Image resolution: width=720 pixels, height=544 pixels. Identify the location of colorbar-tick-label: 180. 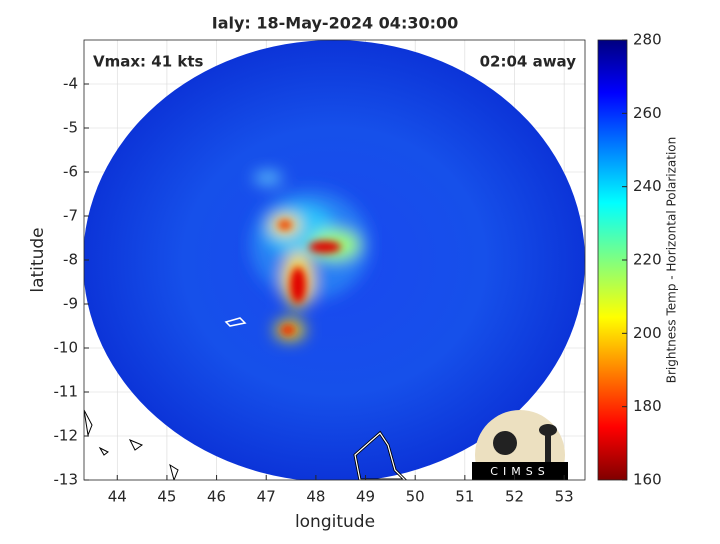
(647, 406).